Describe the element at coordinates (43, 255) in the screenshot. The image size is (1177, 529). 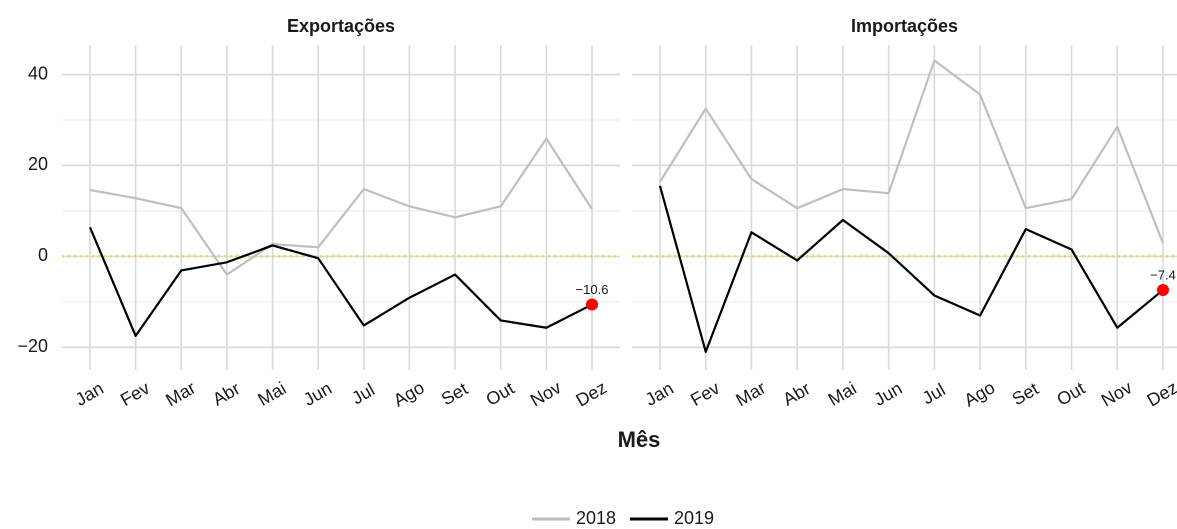
I see `y-tick-label: 0` at that location.